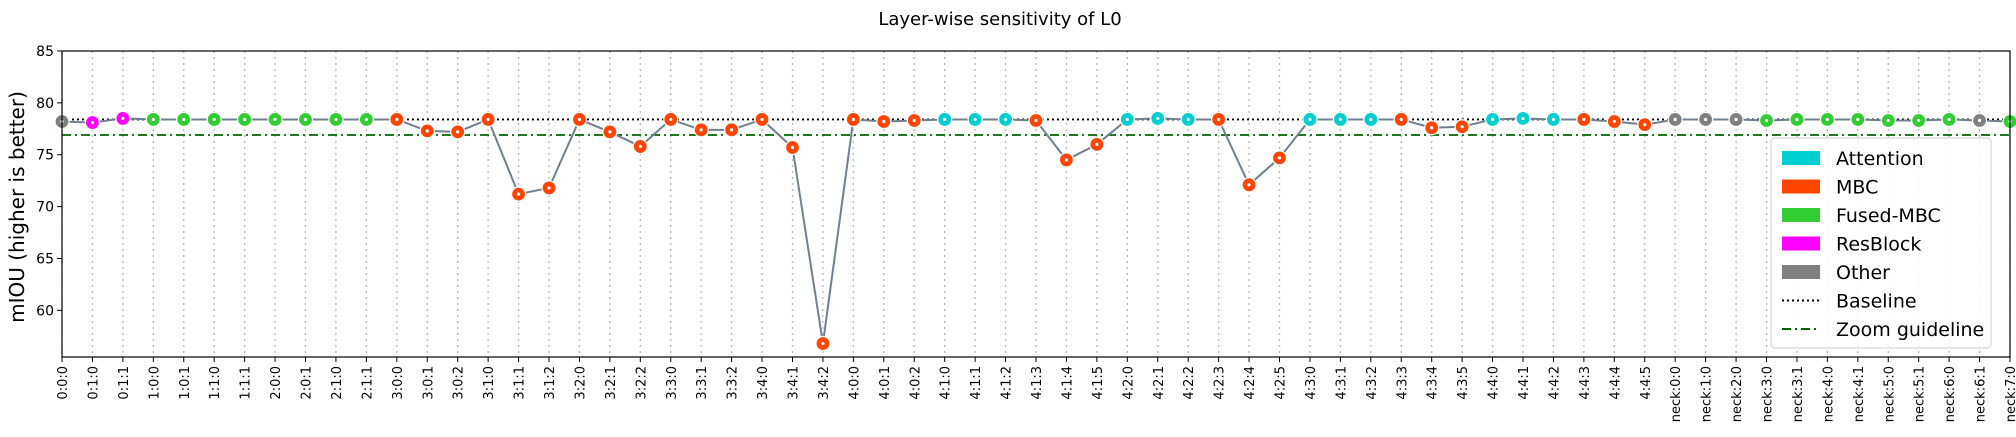 The width and height of the screenshot is (2016, 437). I want to click on legend-label: Zoom guideline, so click(1910, 330).